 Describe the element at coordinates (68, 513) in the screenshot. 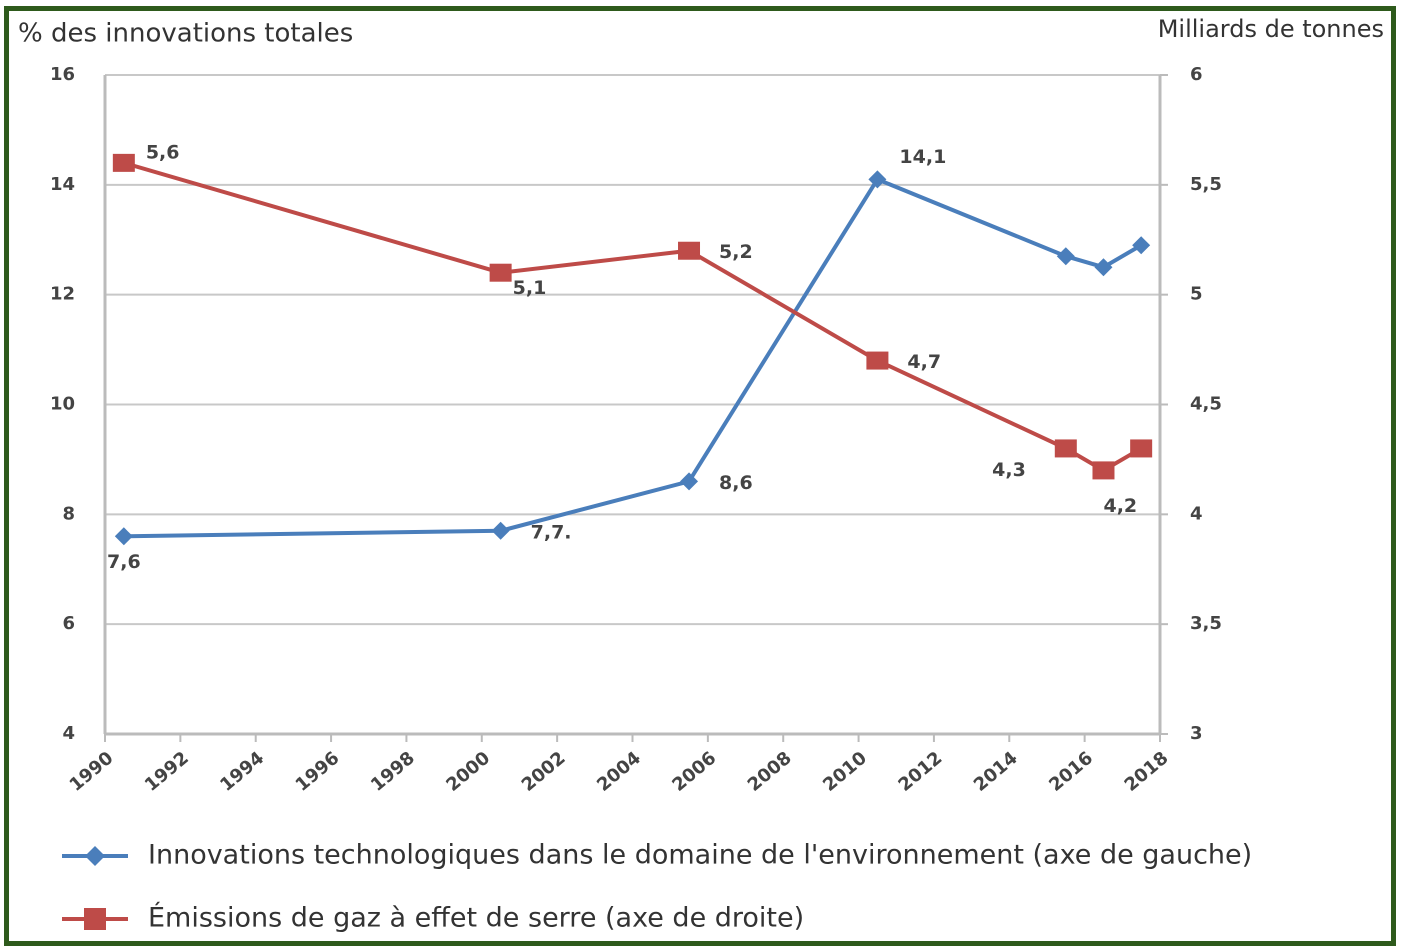

I see `y-tick-label: 8` at that location.